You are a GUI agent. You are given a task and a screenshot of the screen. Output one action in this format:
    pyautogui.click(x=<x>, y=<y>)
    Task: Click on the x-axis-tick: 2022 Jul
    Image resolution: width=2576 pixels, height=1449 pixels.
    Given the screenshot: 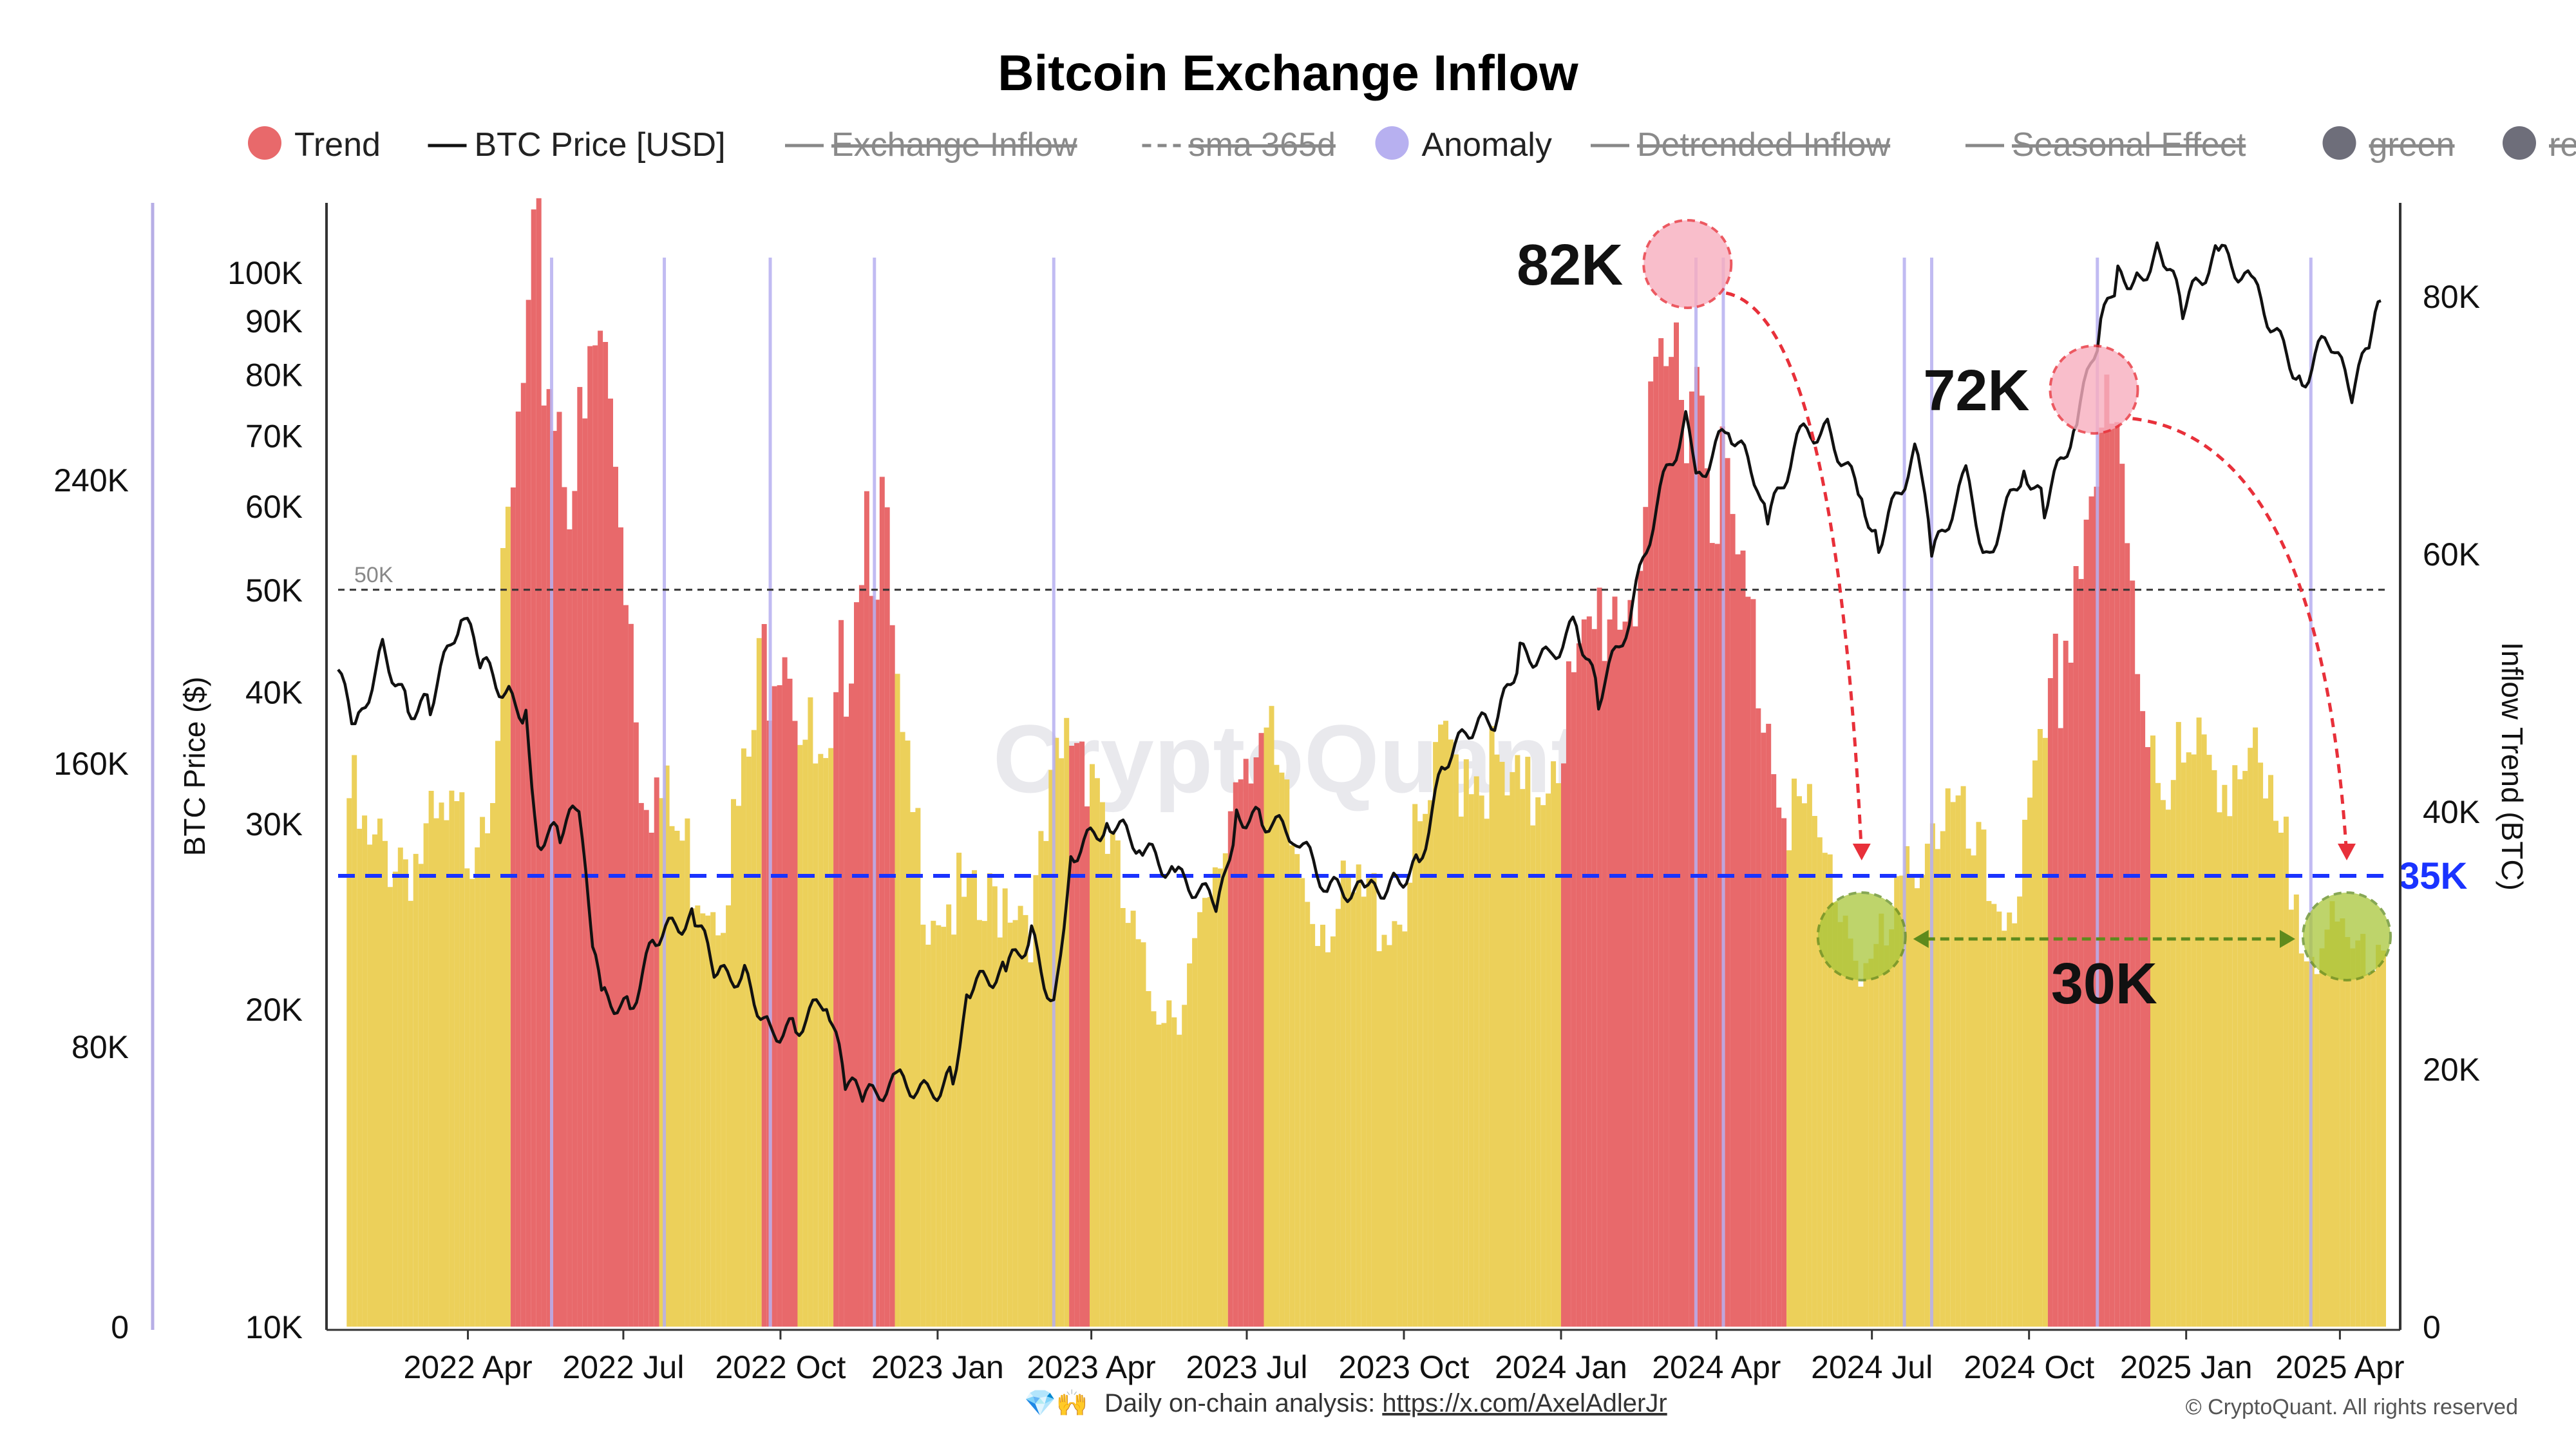 What is the action you would take?
    pyautogui.click(x=623, y=1367)
    